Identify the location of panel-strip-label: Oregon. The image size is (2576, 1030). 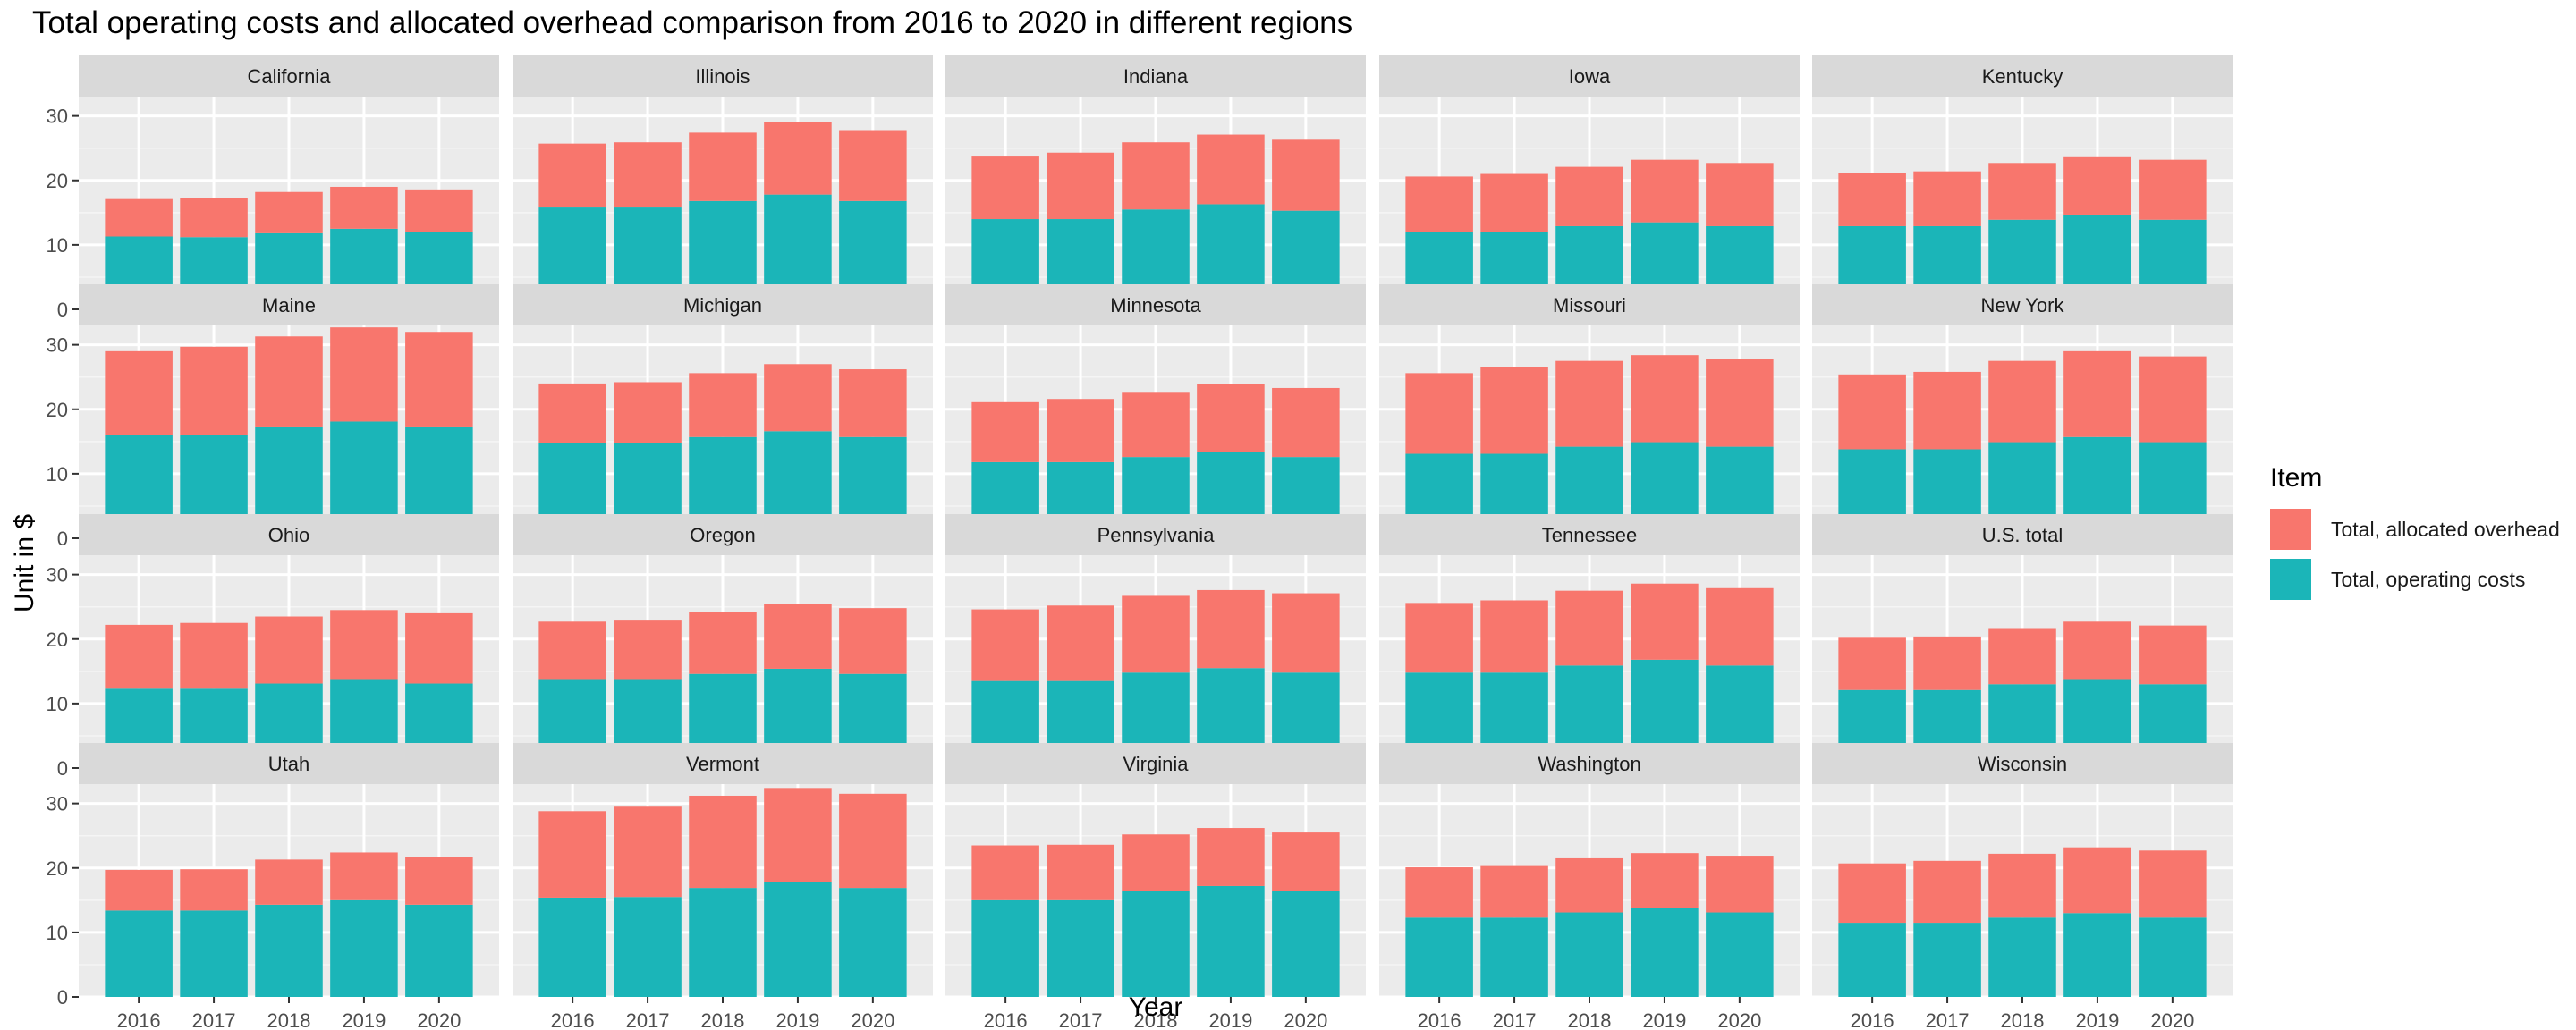
(722, 535).